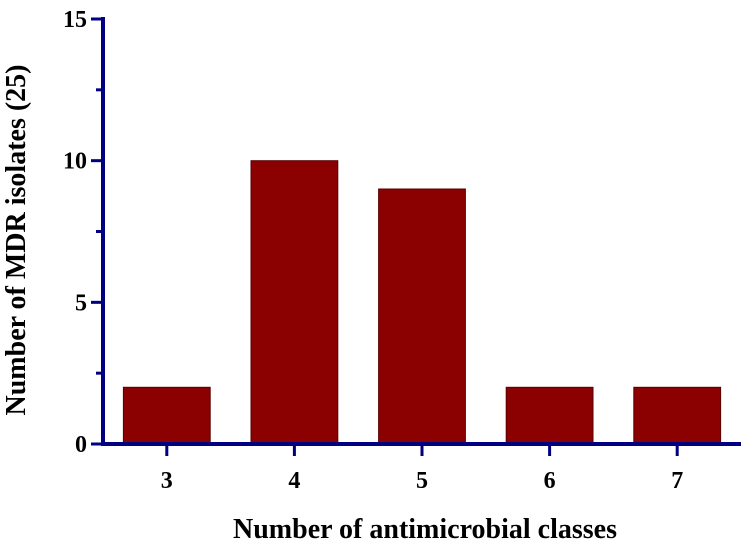 Image resolution: width=747 pixels, height=547 pixels. Describe the element at coordinates (677, 481) in the screenshot. I see `x-tick-label: 7` at that location.